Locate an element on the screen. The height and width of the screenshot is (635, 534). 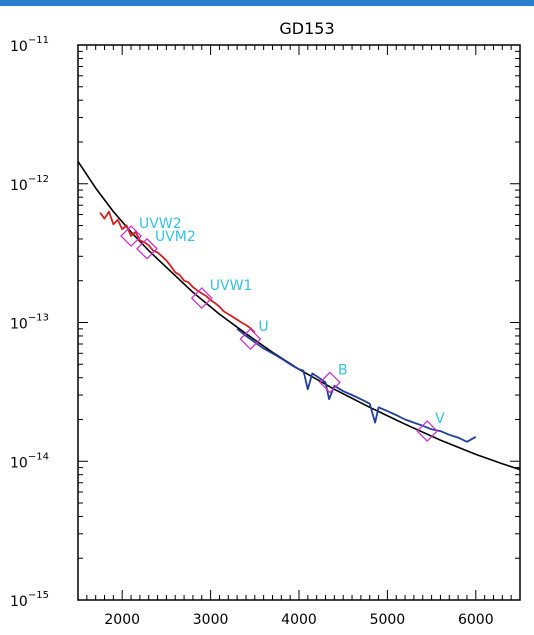
photometry-point-uvw2 is located at coordinates (131, 236).